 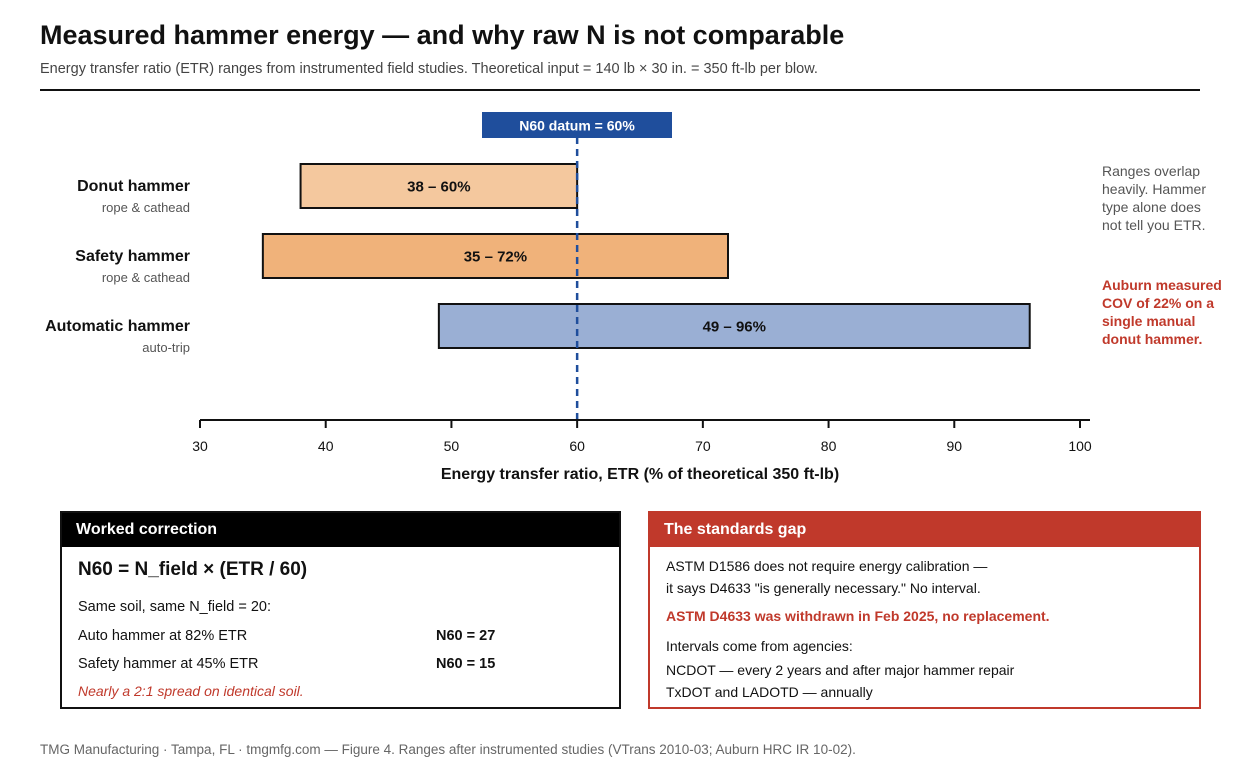 What do you see at coordinates (1162, 285) in the screenshot?
I see `chart-annotation-line: Auburn measured` at bounding box center [1162, 285].